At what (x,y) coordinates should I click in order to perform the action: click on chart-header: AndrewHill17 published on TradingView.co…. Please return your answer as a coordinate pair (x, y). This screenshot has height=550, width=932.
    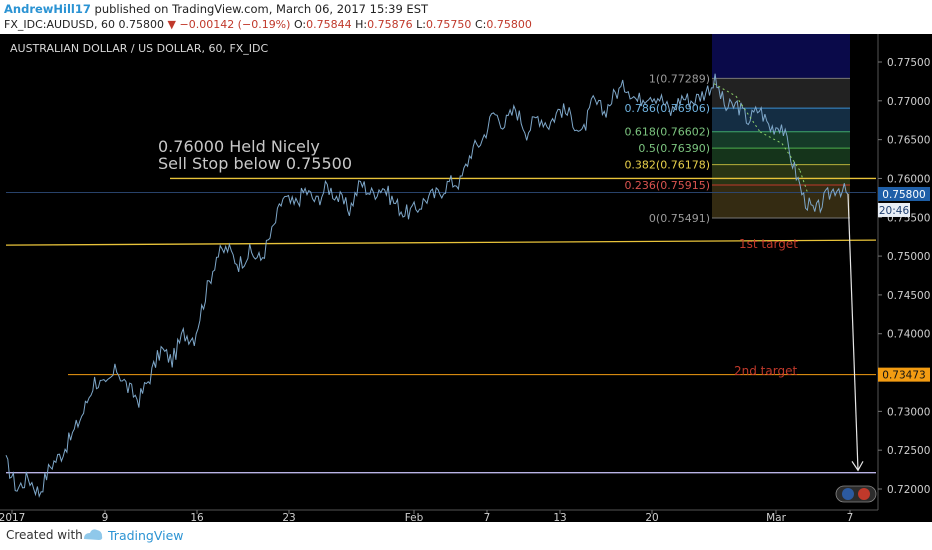
    Looking at the image, I should click on (466, 17).